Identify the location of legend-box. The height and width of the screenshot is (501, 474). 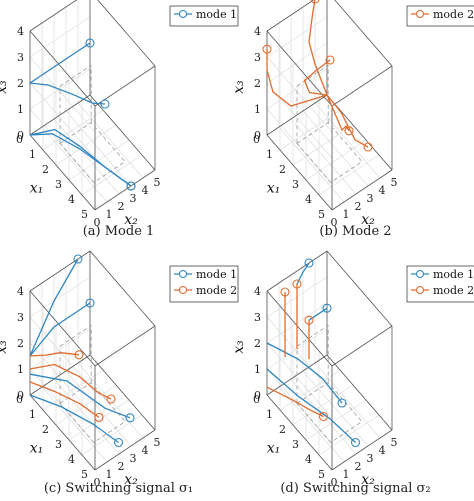
(440, 16).